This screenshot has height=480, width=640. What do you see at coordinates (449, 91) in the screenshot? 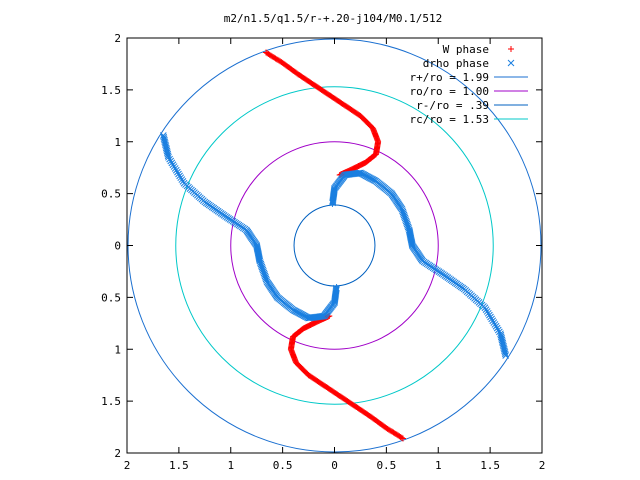
I see `legend-label: ro/ro = 1.00` at bounding box center [449, 91].